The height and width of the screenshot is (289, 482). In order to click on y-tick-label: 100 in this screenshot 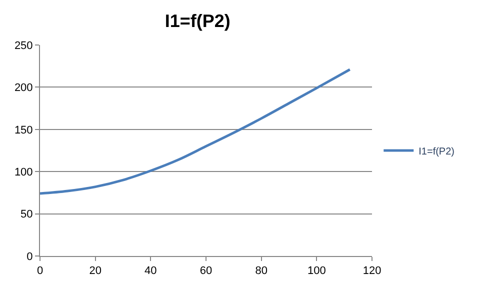, I will do `click(23, 172)`.